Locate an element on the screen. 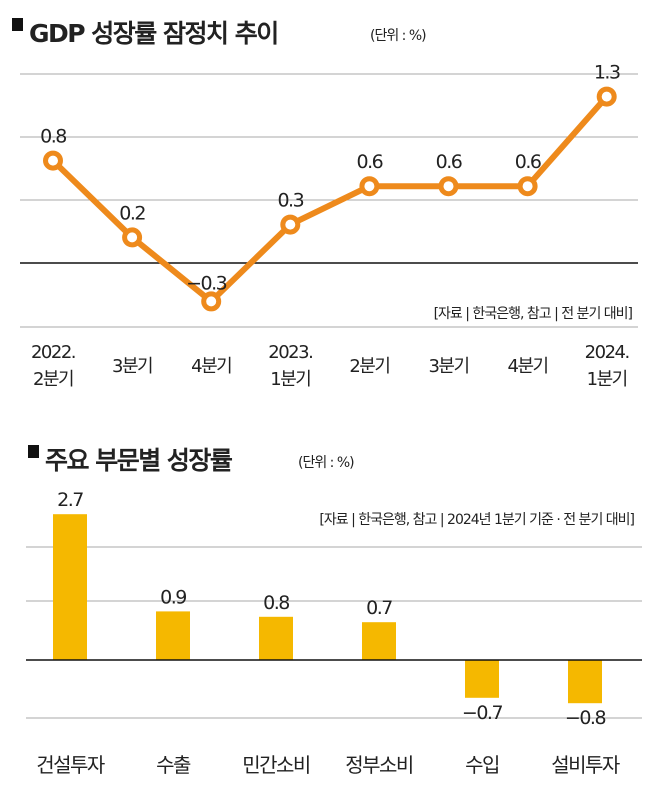  data-label: −0.7 is located at coordinates (482, 713).